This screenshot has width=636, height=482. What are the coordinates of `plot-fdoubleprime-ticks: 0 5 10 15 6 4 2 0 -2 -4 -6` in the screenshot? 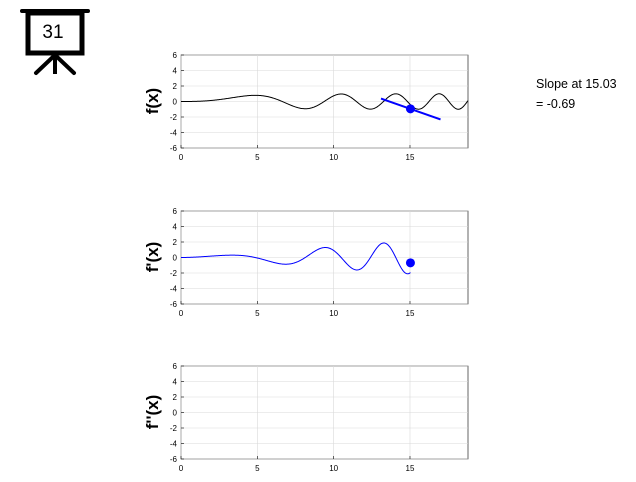 It's located at (292, 417).